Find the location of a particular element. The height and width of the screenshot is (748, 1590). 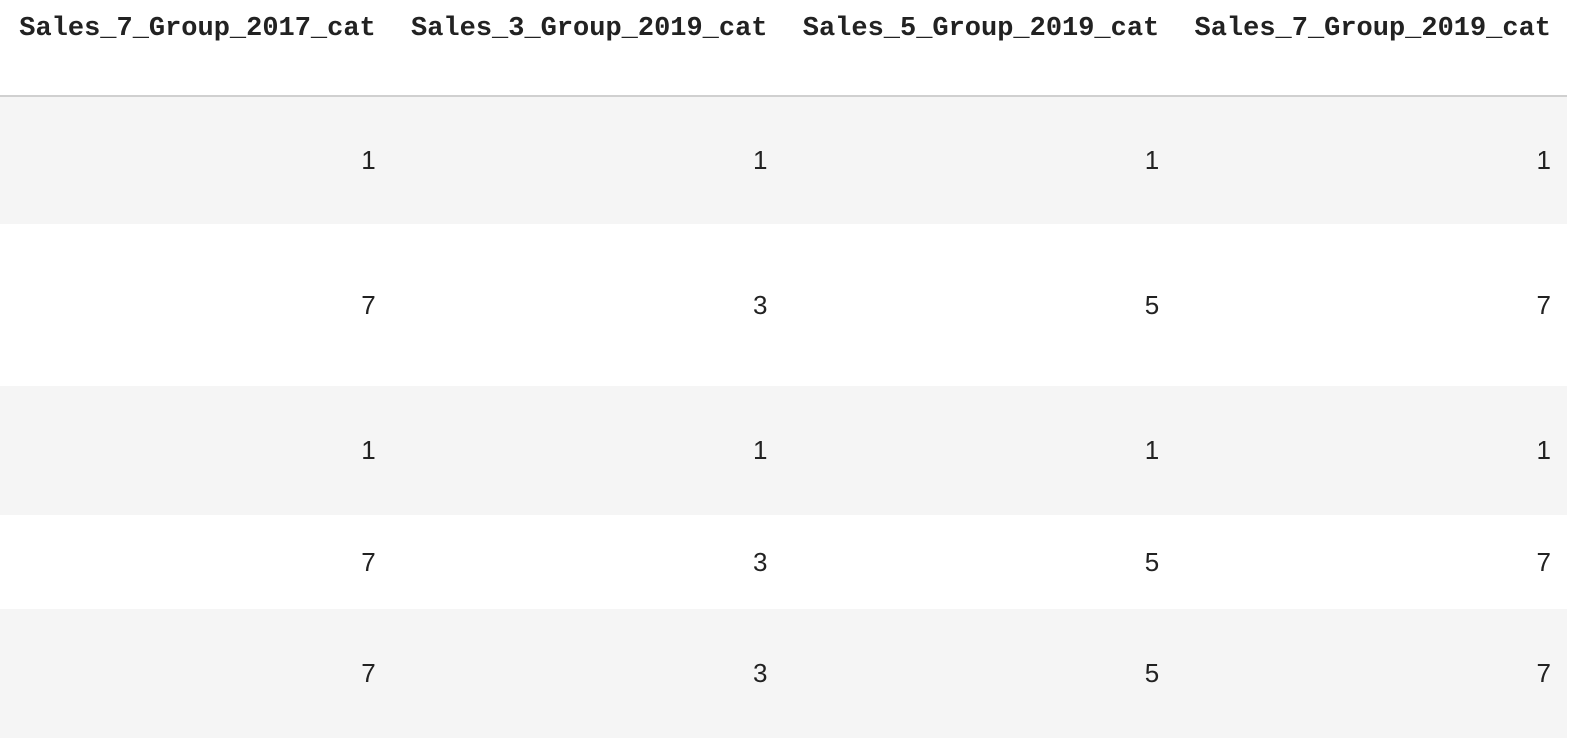

column-header: Sales_3_Group_2019_cat is located at coordinates (587, 48).